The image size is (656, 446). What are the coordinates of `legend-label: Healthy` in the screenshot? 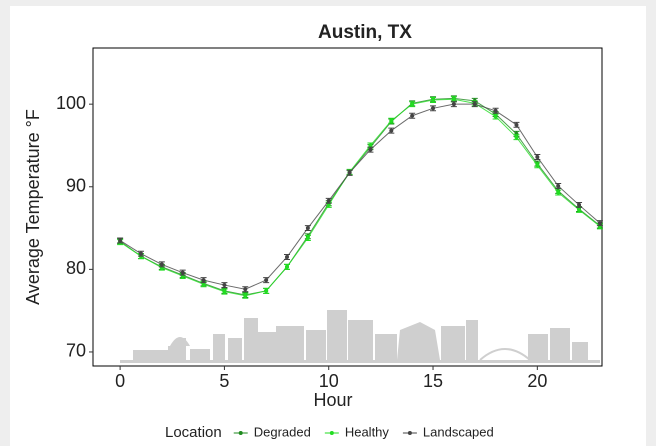 It's located at (367, 431).